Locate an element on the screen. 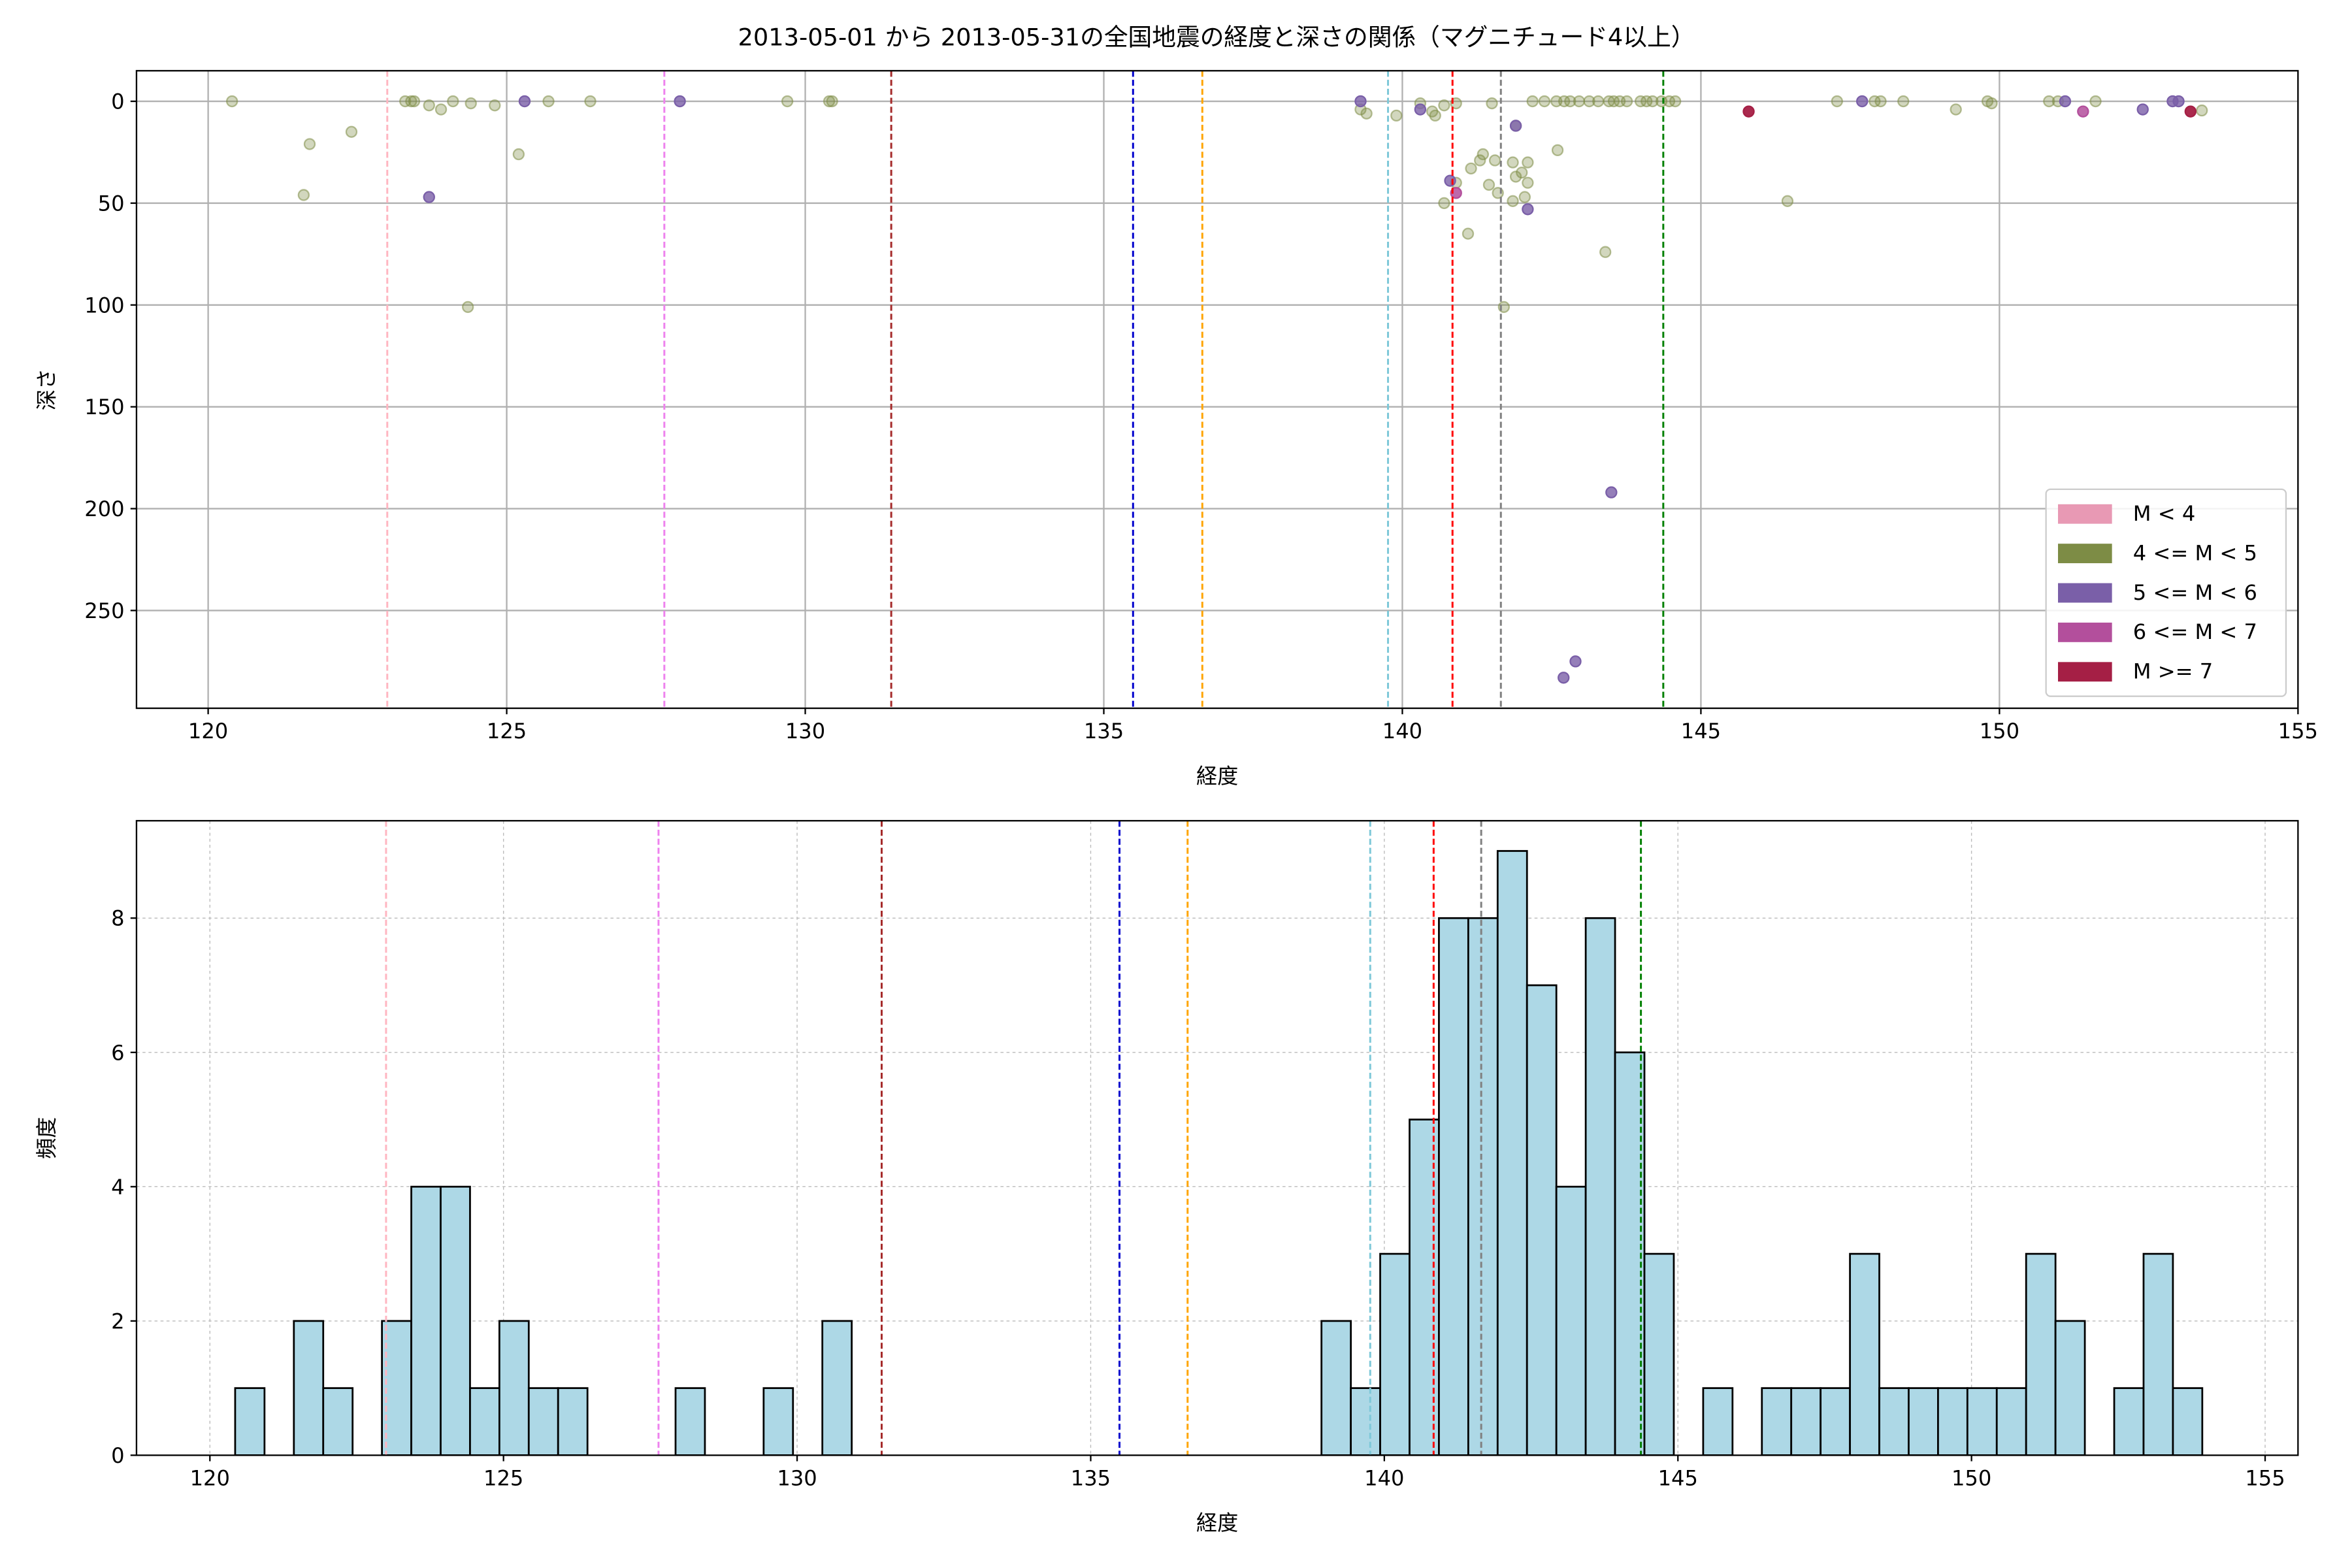 Image resolution: width=2352 pixels, height=1568 pixels. legend-label: 5 <= M < 6 is located at coordinates (2195, 592).